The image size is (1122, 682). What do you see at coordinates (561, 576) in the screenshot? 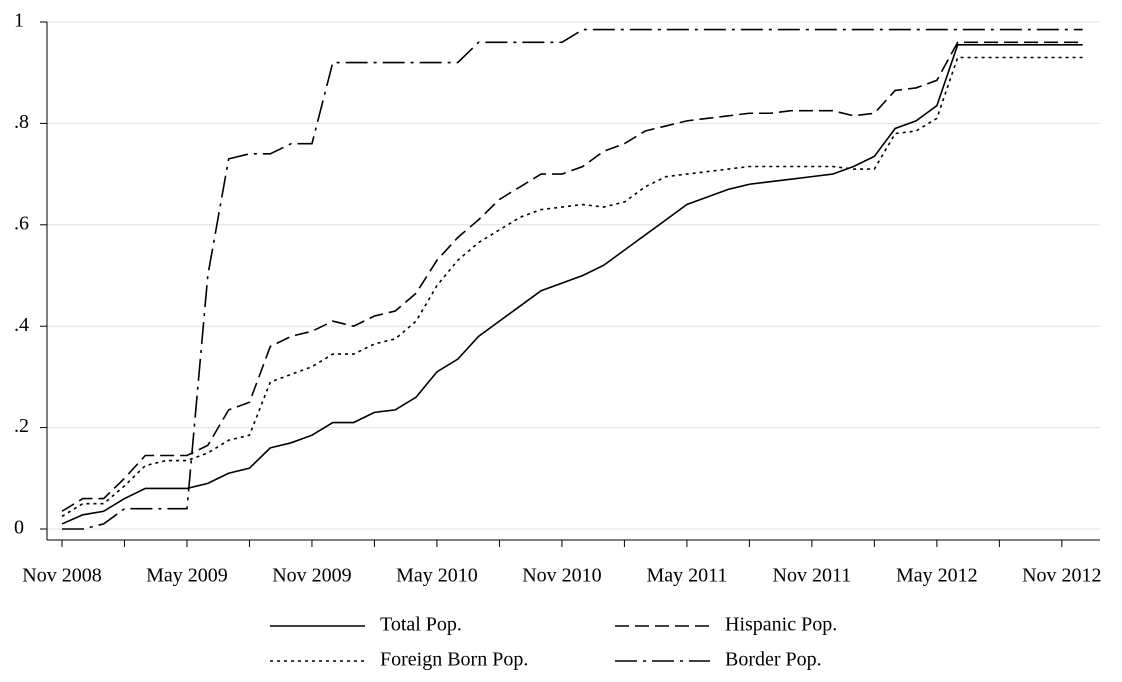
I see `x-tick-label: Nov 2010` at bounding box center [561, 576].